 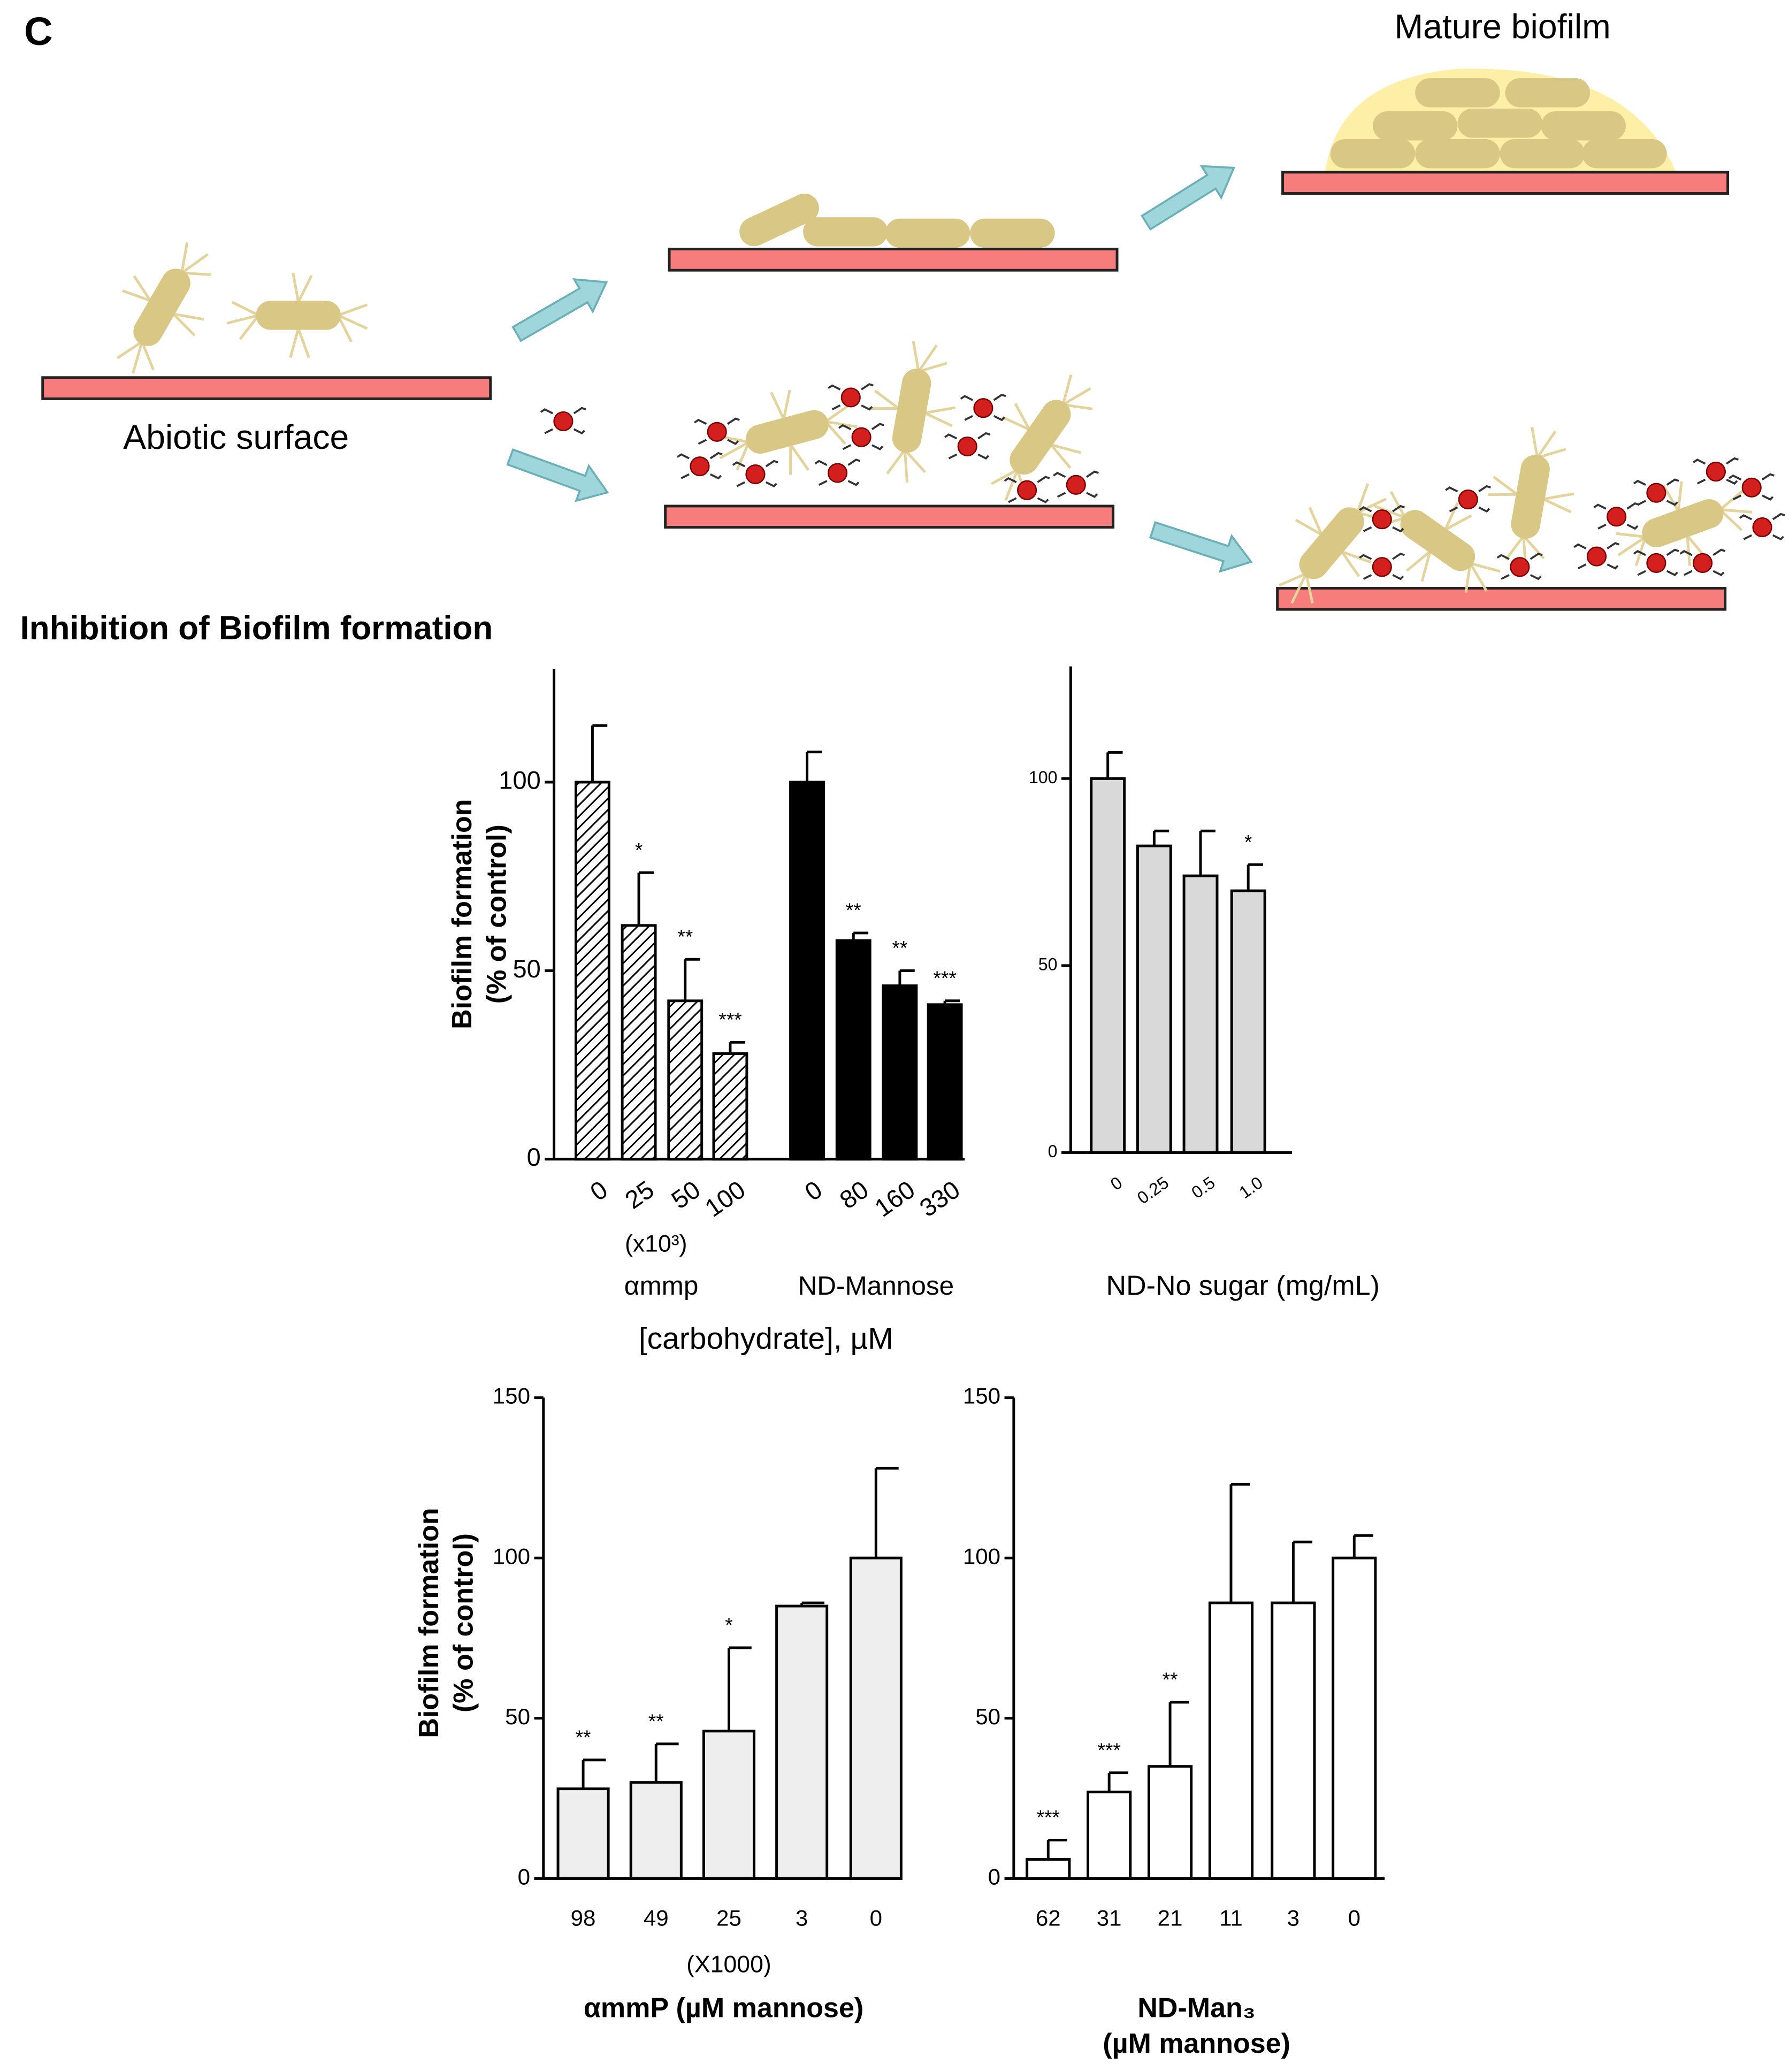 I want to click on nanoparticle, so click(x=563, y=420).